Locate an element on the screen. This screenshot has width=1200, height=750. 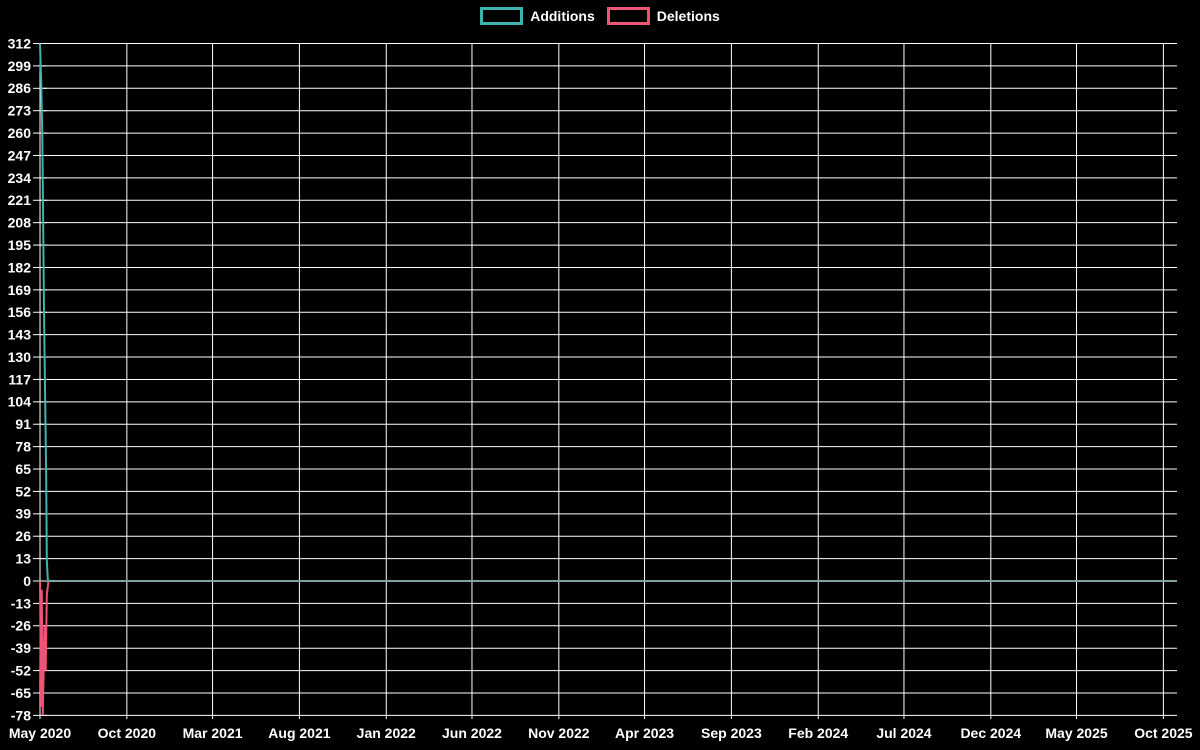
x-axis-label: Jan 2022 is located at coordinates (386, 733).